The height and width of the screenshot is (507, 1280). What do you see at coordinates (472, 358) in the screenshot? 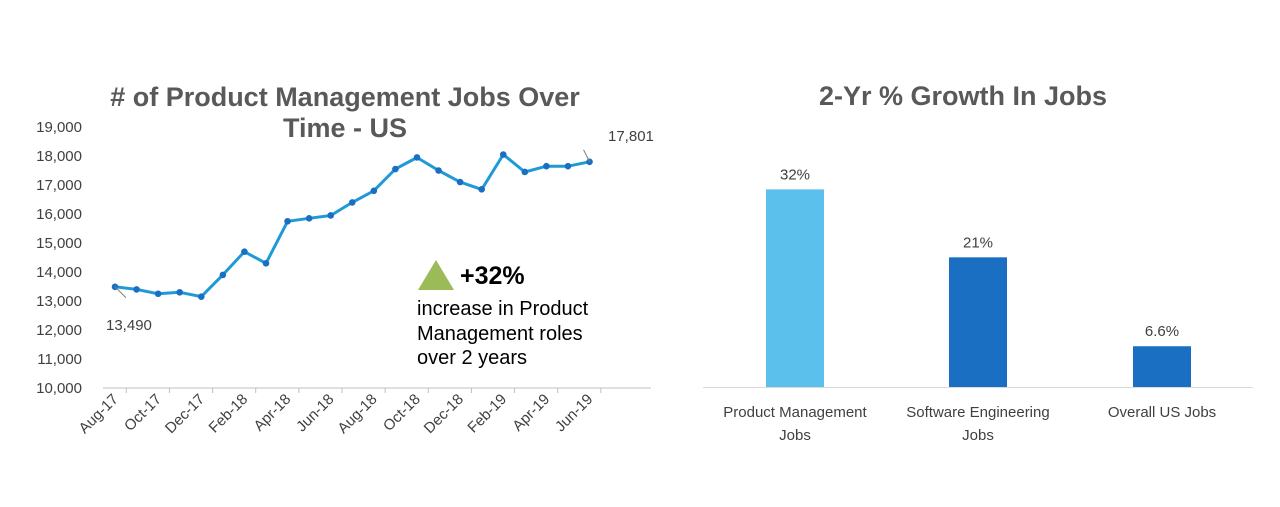
I see `callout-line-3: over 2 years` at bounding box center [472, 358].